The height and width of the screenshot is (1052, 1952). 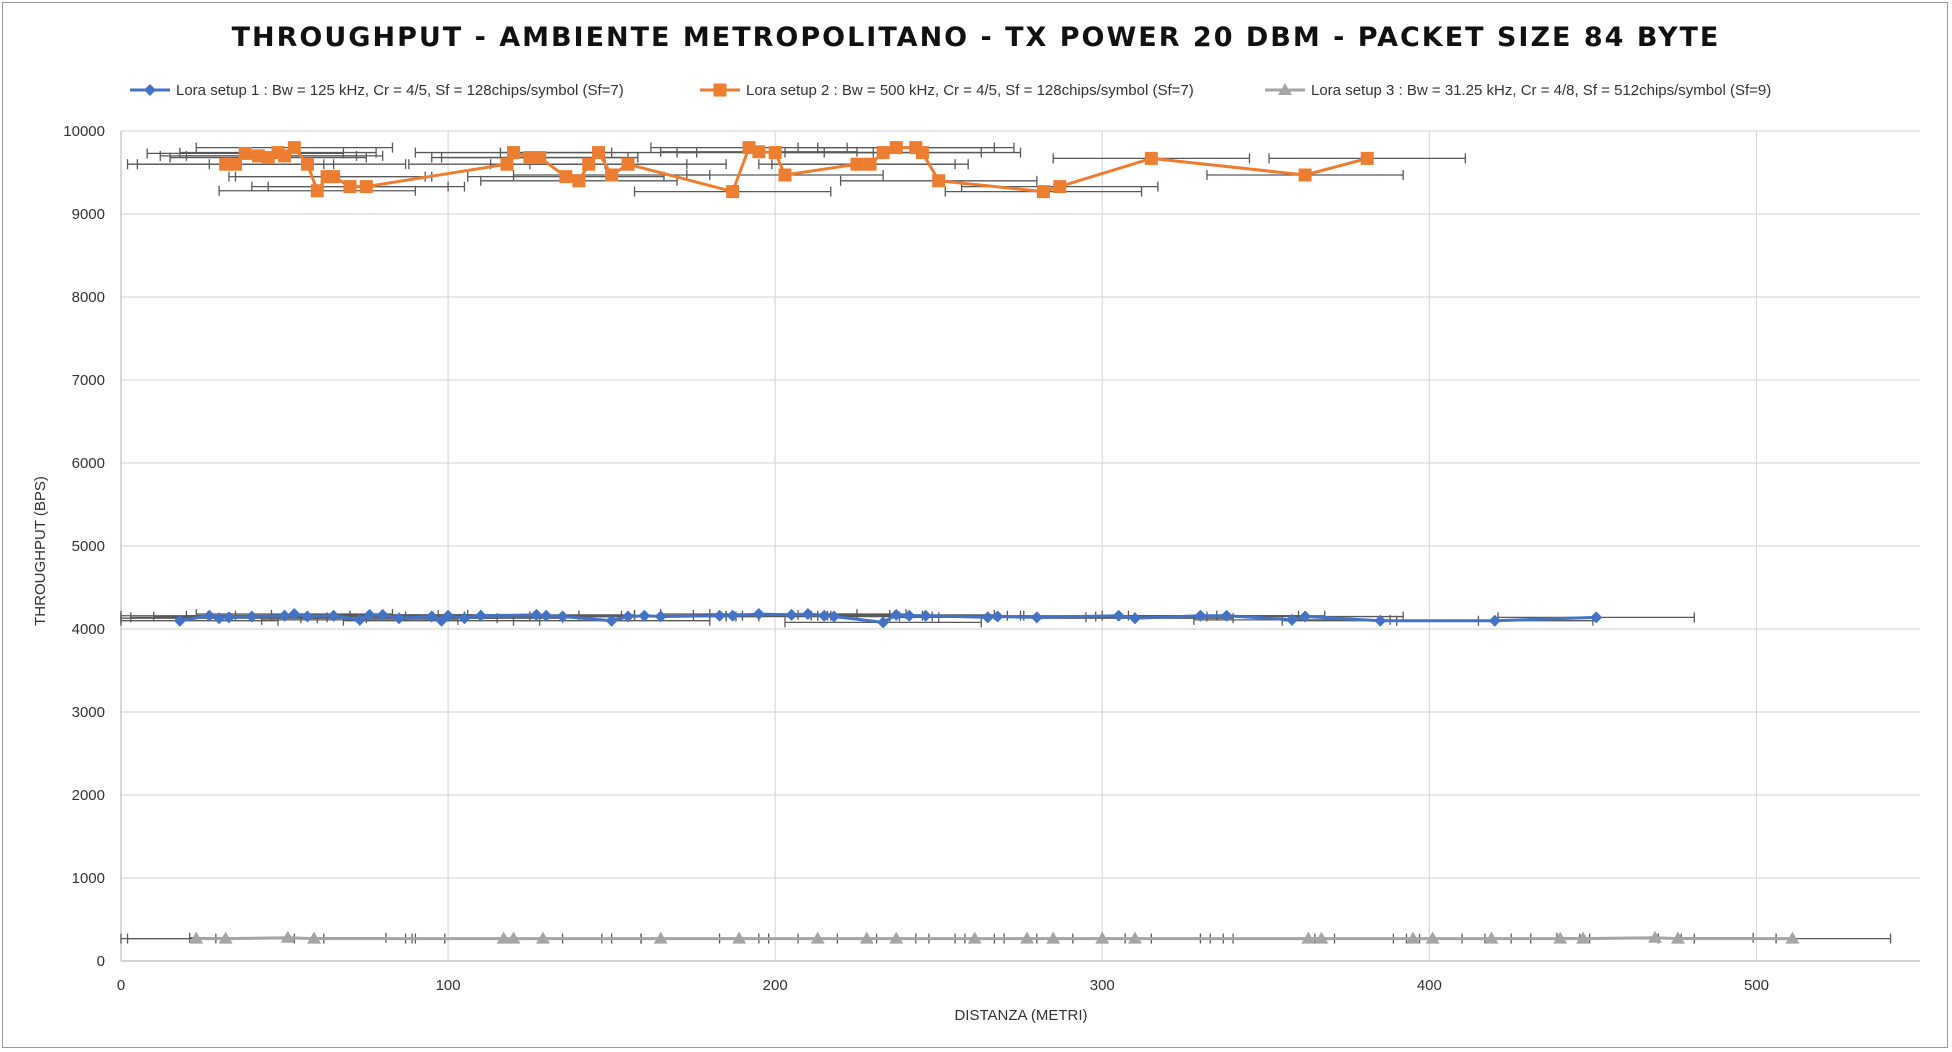 I want to click on x-tick-label: 100, so click(x=448, y=985).